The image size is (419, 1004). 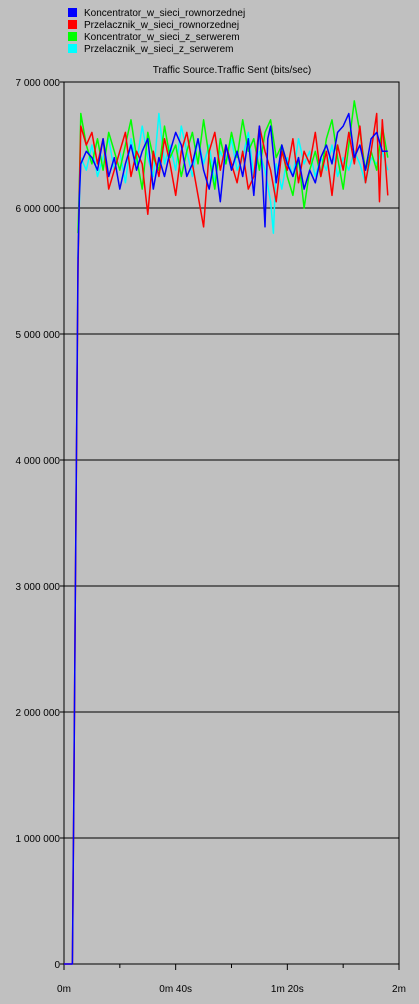 I want to click on chart-title: Traffic Source.Traffic Sent (bits/sec), so click(x=232, y=70).